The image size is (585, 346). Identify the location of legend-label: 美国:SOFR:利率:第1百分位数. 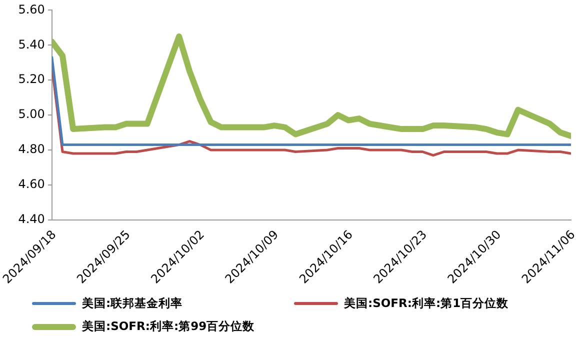
(426, 303).